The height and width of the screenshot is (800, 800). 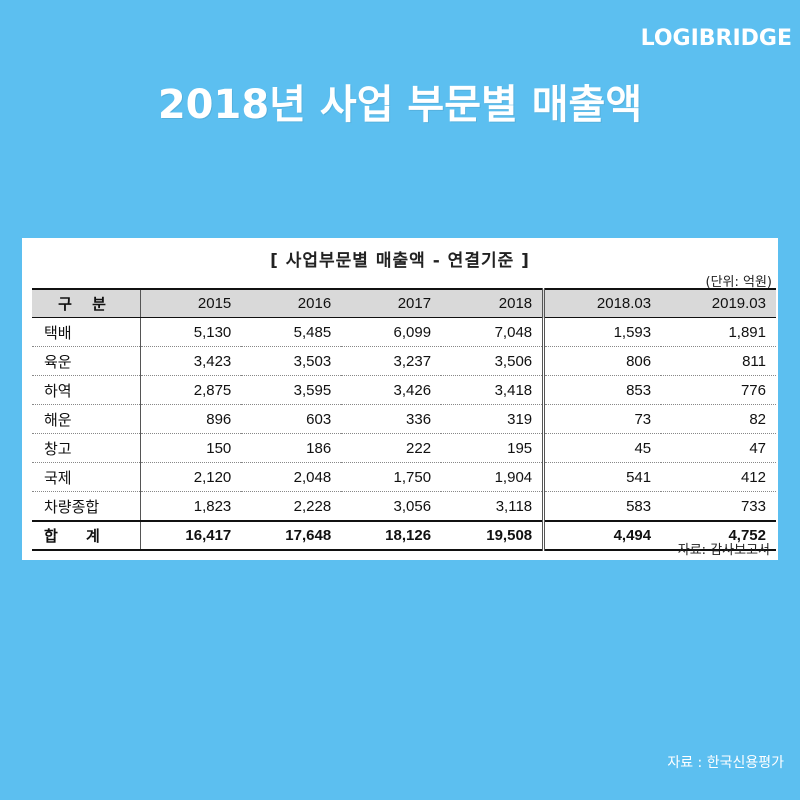 I want to click on column-header: 2018.03, so click(x=602, y=303).